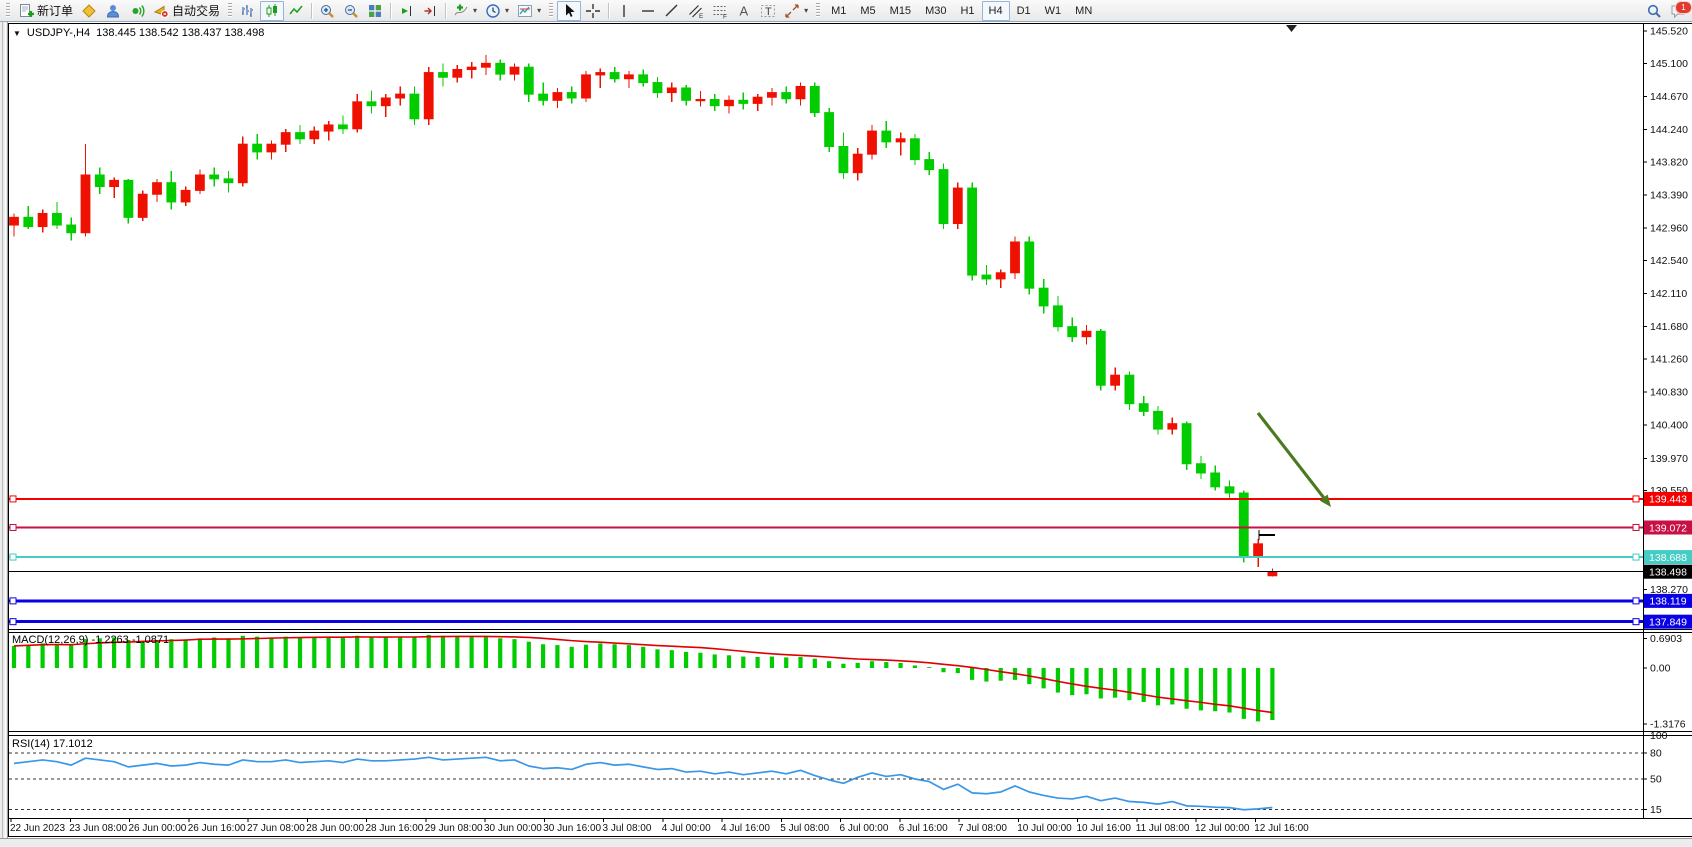 The image size is (1692, 847). I want to click on zoom-in-button, so click(327, 11).